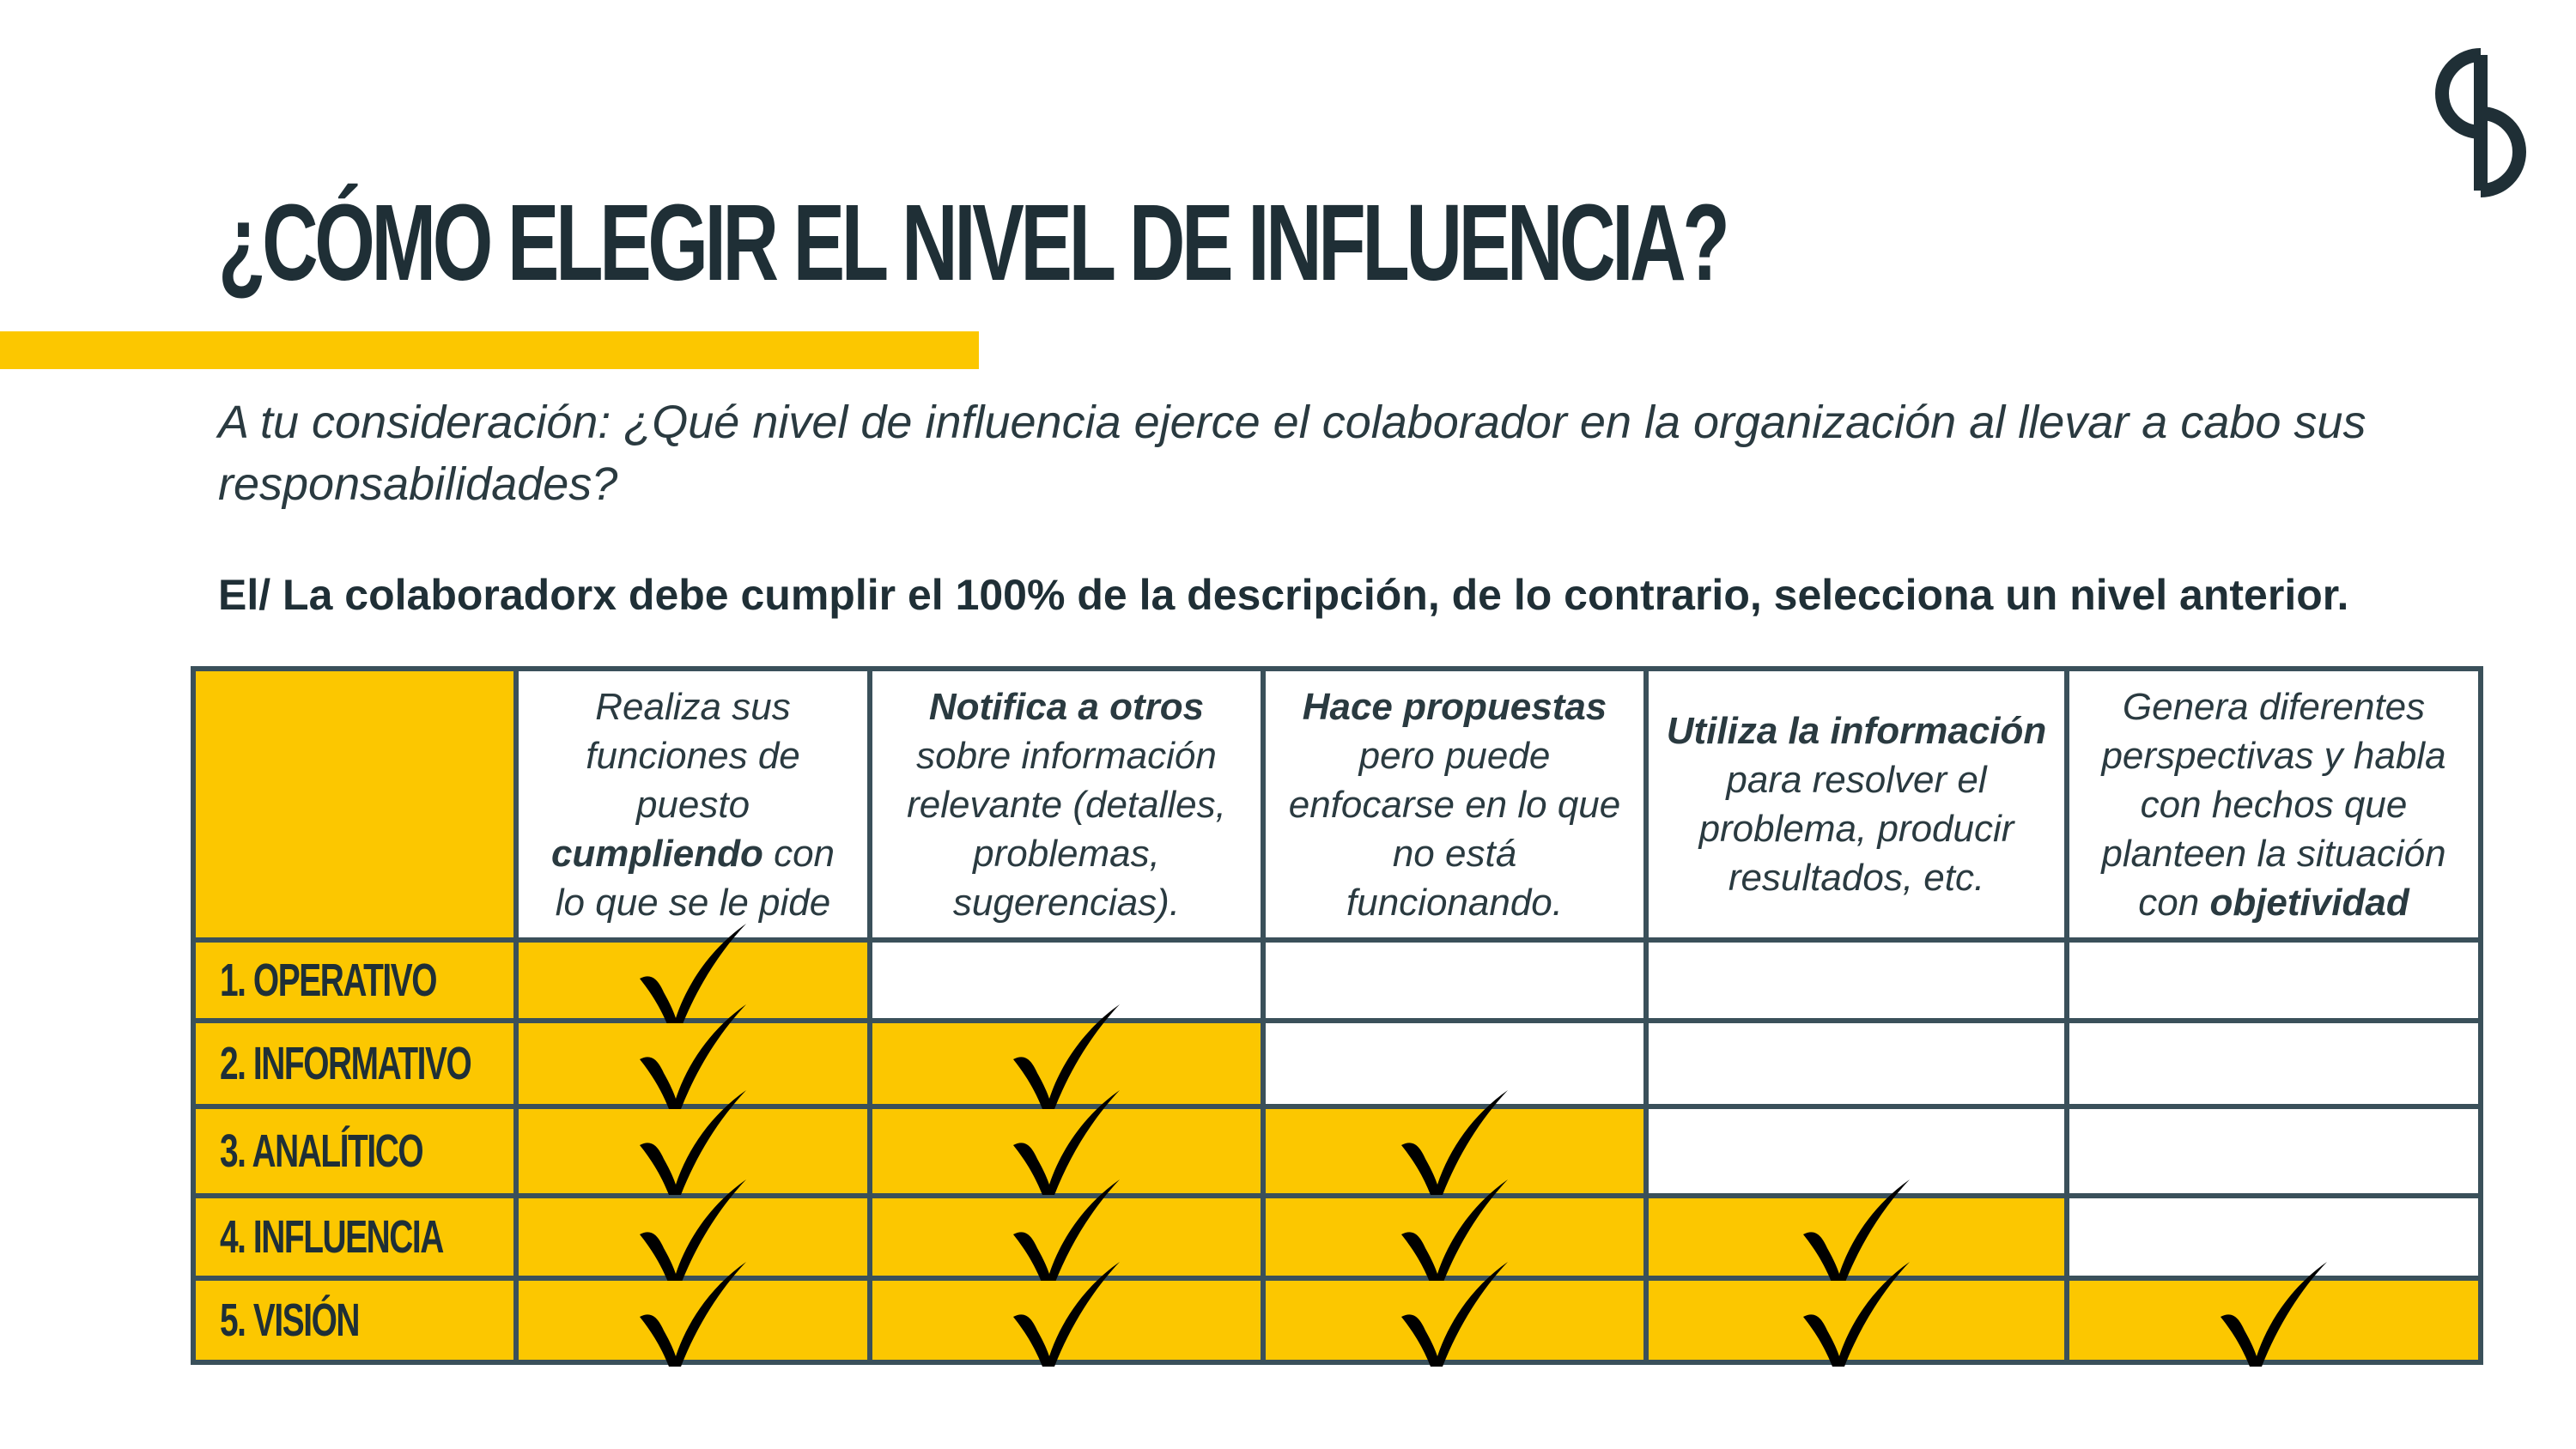 This screenshot has height=1449, width=2576. I want to click on level-label-1: 1. OPERATIVO, so click(355, 980).